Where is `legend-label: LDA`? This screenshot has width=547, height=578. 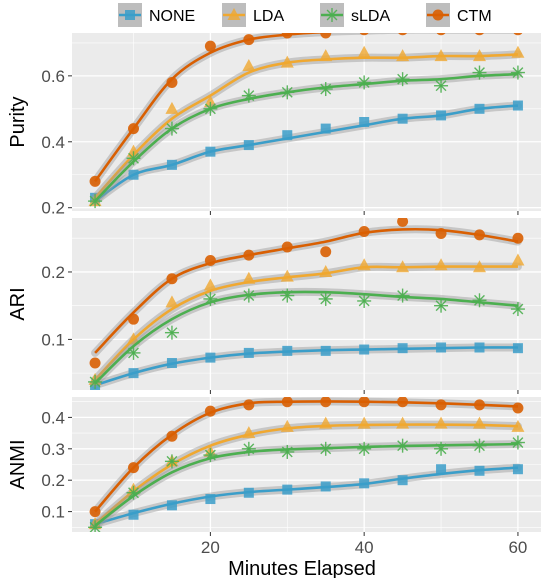
legend-label: LDA is located at coordinates (268, 16).